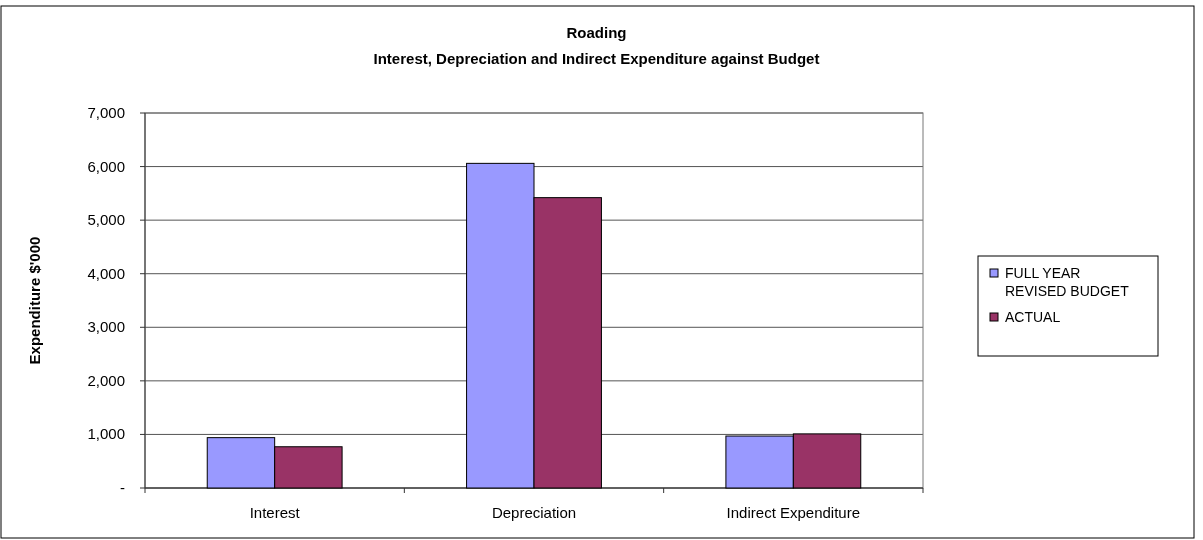 Image resolution: width=1203 pixels, height=540 pixels. What do you see at coordinates (34, 300) in the screenshot?
I see `y-axis-title: Expenditure $'000` at bounding box center [34, 300].